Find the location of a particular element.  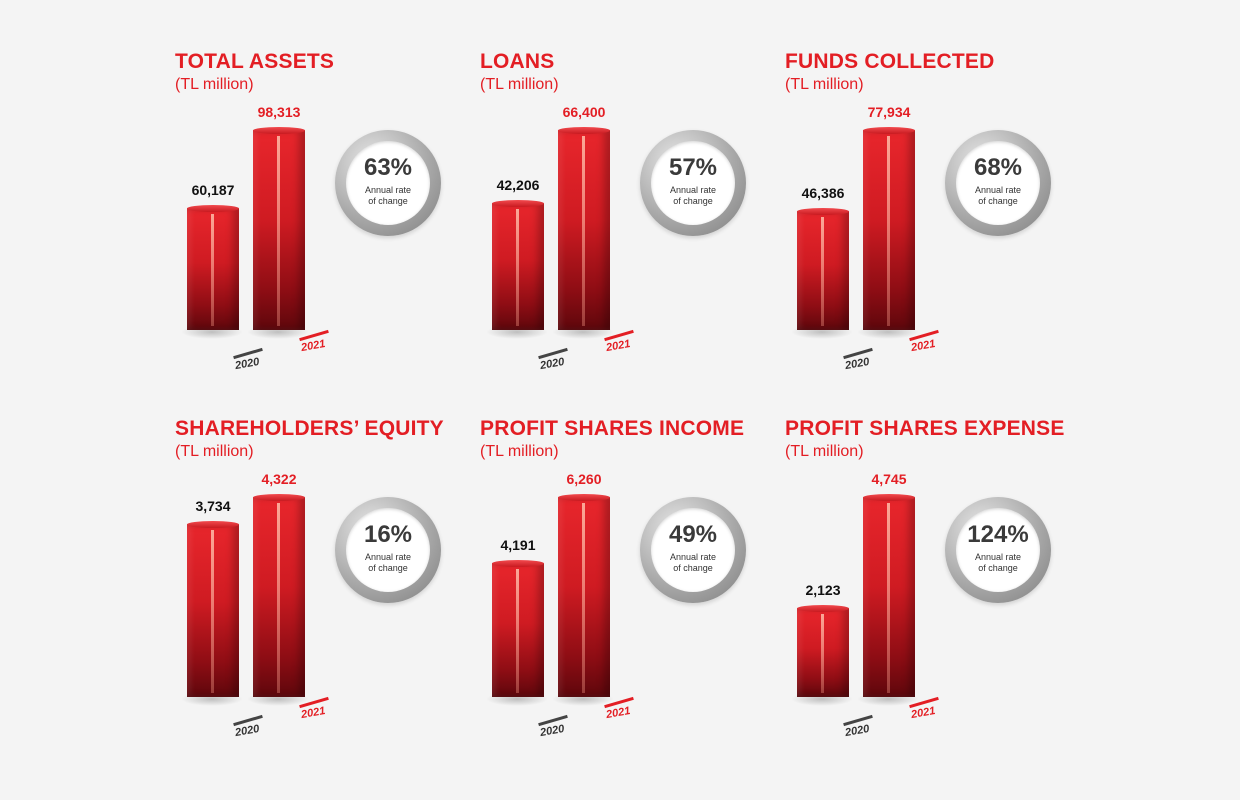

chart-title: LOANS is located at coordinates (517, 61).